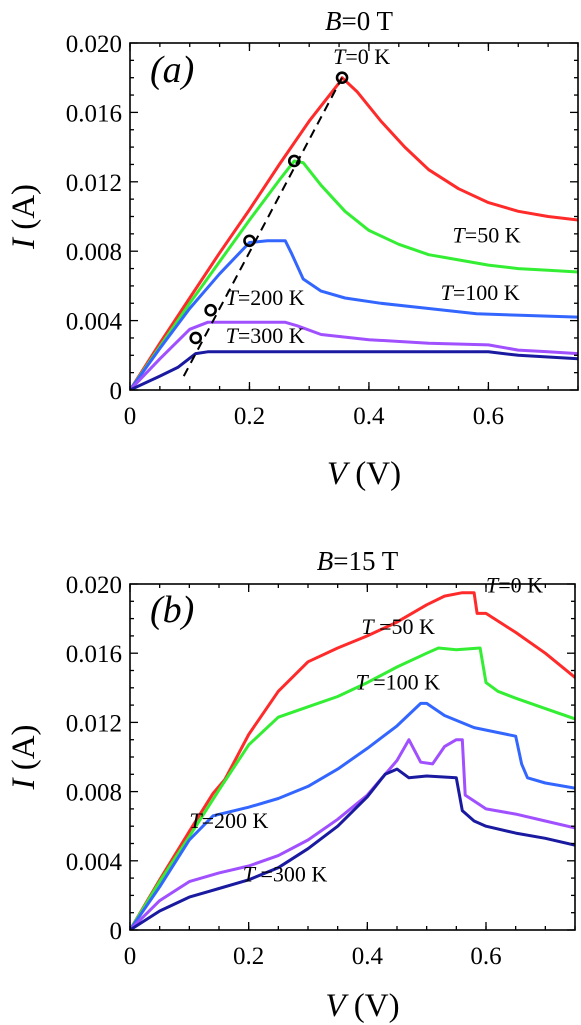  What do you see at coordinates (262, 227) in the screenshot?
I see `peak-guide-line` at bounding box center [262, 227].